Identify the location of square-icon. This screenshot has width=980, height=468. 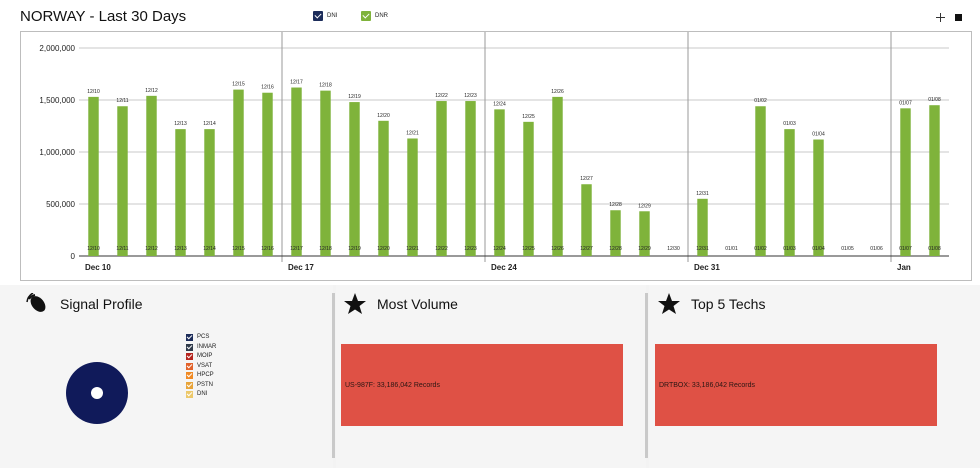
(958, 17).